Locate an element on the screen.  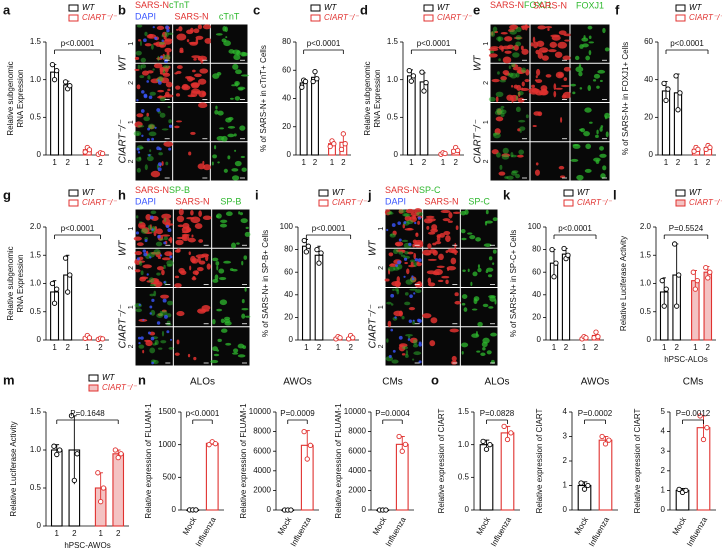
y-axis-label: % of SARS-N+ in FOXJ1+ Cells is located at coordinates (625, 98).